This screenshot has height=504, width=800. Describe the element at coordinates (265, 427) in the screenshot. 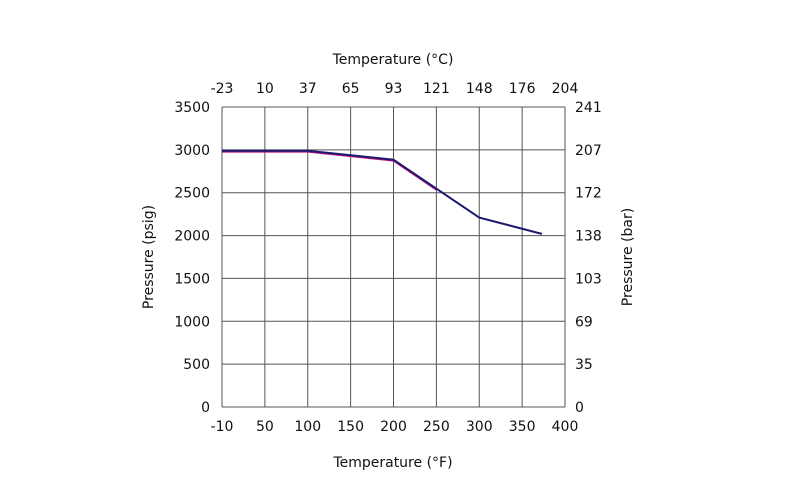

I see `x-tick-label: 50` at that location.